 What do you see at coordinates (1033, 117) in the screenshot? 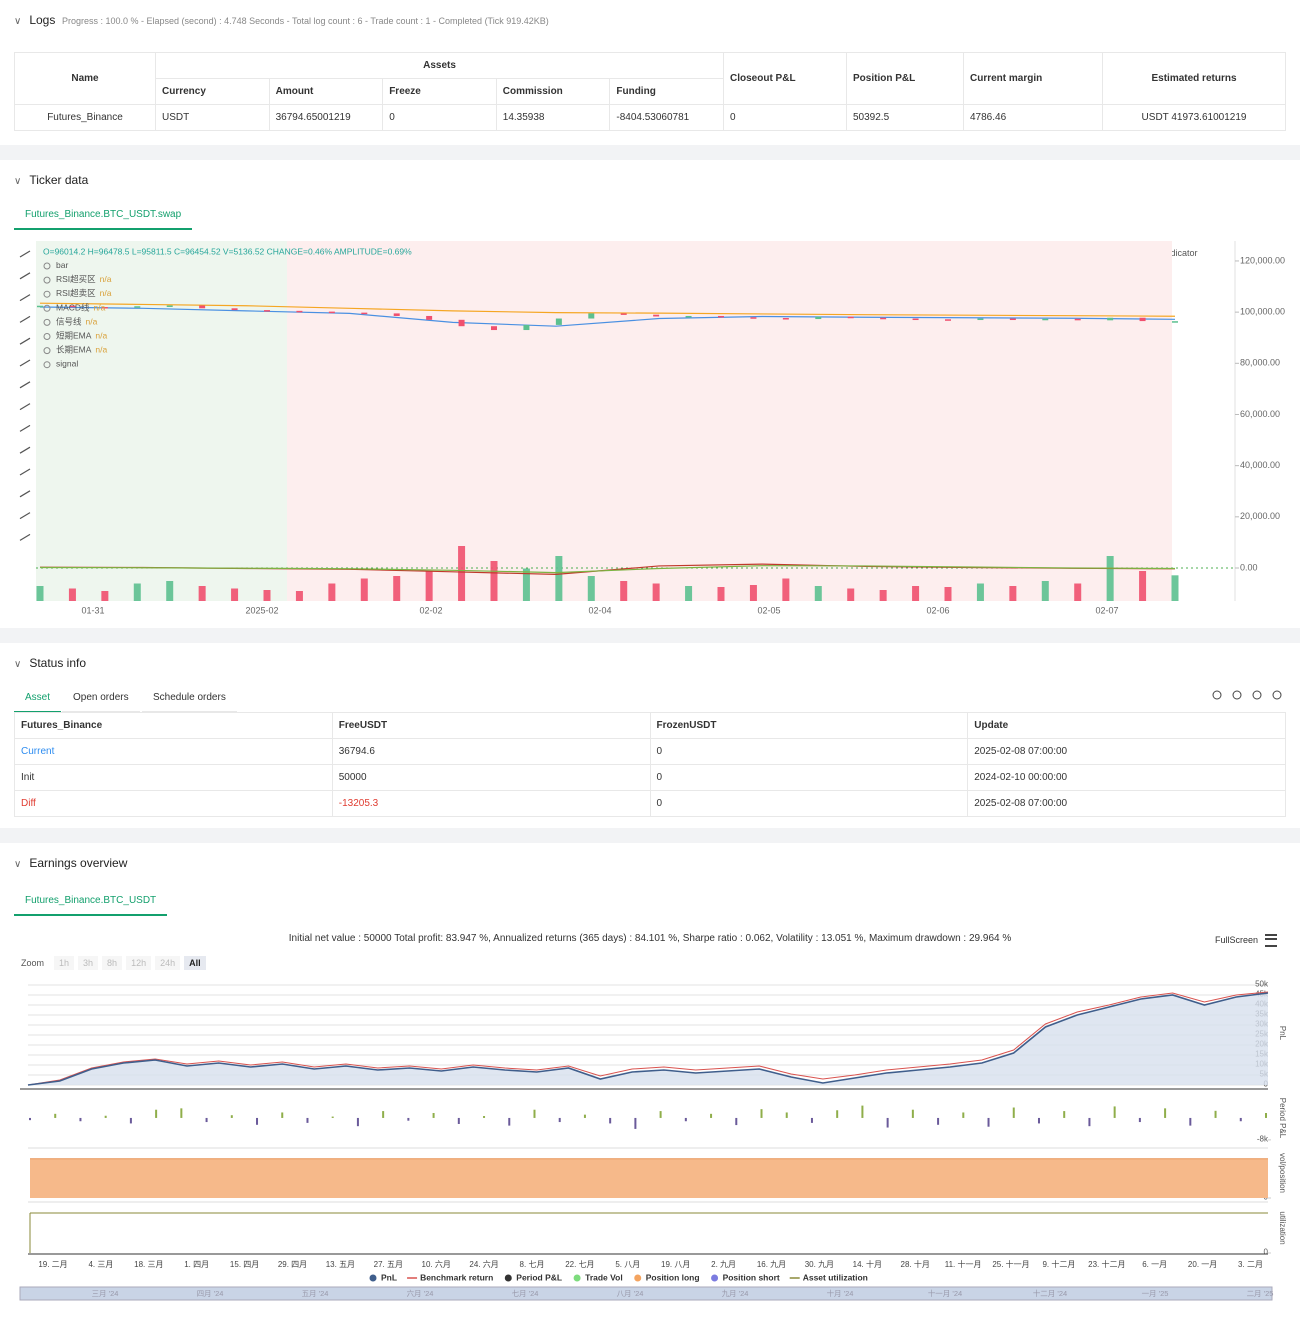
I see `cell: 4786.46` at bounding box center [1033, 117].